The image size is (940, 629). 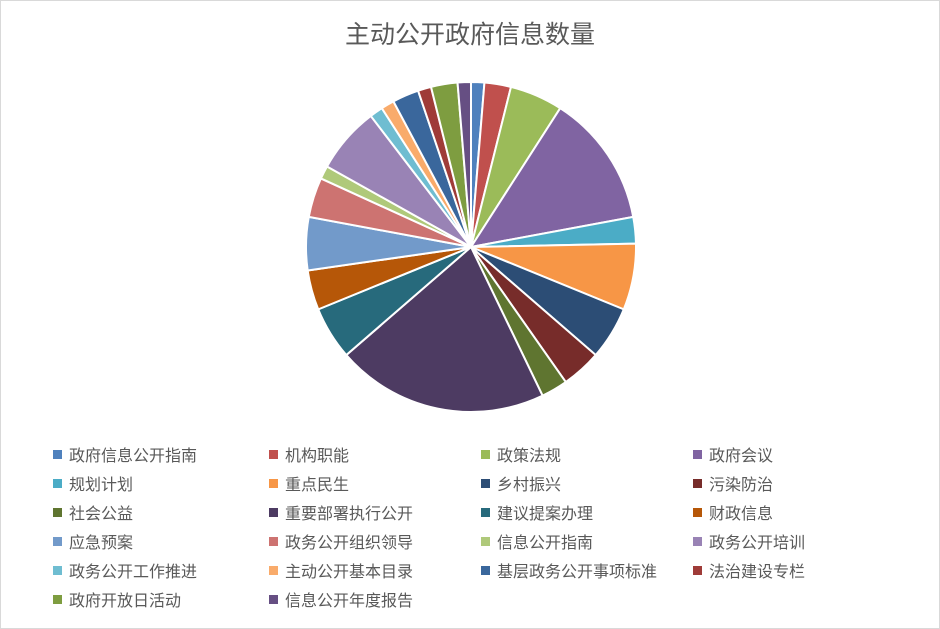 What do you see at coordinates (101, 542) in the screenshot?
I see `legend-label: 应急预案` at bounding box center [101, 542].